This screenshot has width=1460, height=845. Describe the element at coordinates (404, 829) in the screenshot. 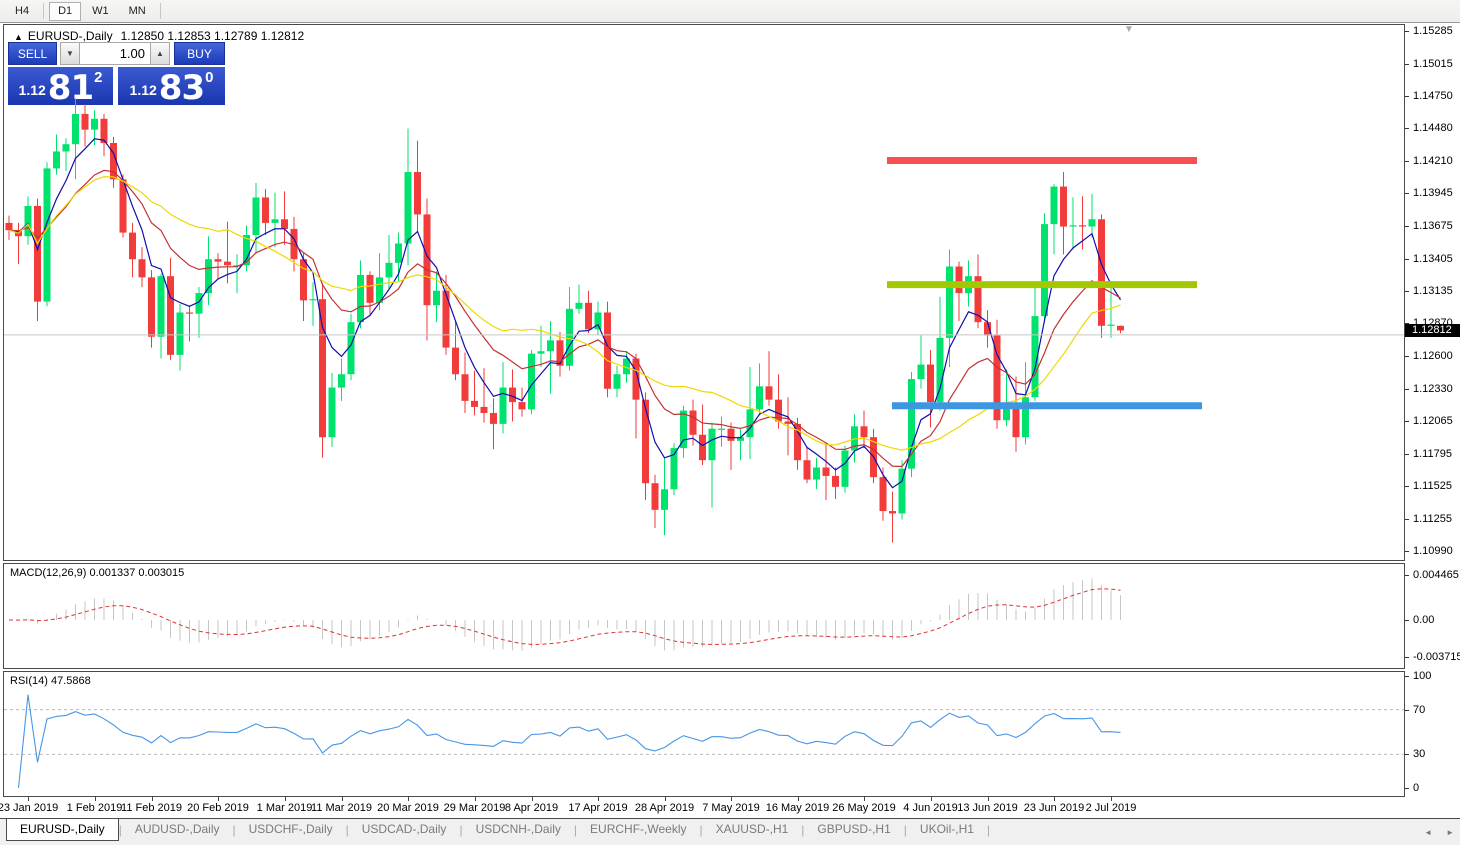

I see `symbol-tab-usdcad-daily: USDCAD-,Daily` at that location.